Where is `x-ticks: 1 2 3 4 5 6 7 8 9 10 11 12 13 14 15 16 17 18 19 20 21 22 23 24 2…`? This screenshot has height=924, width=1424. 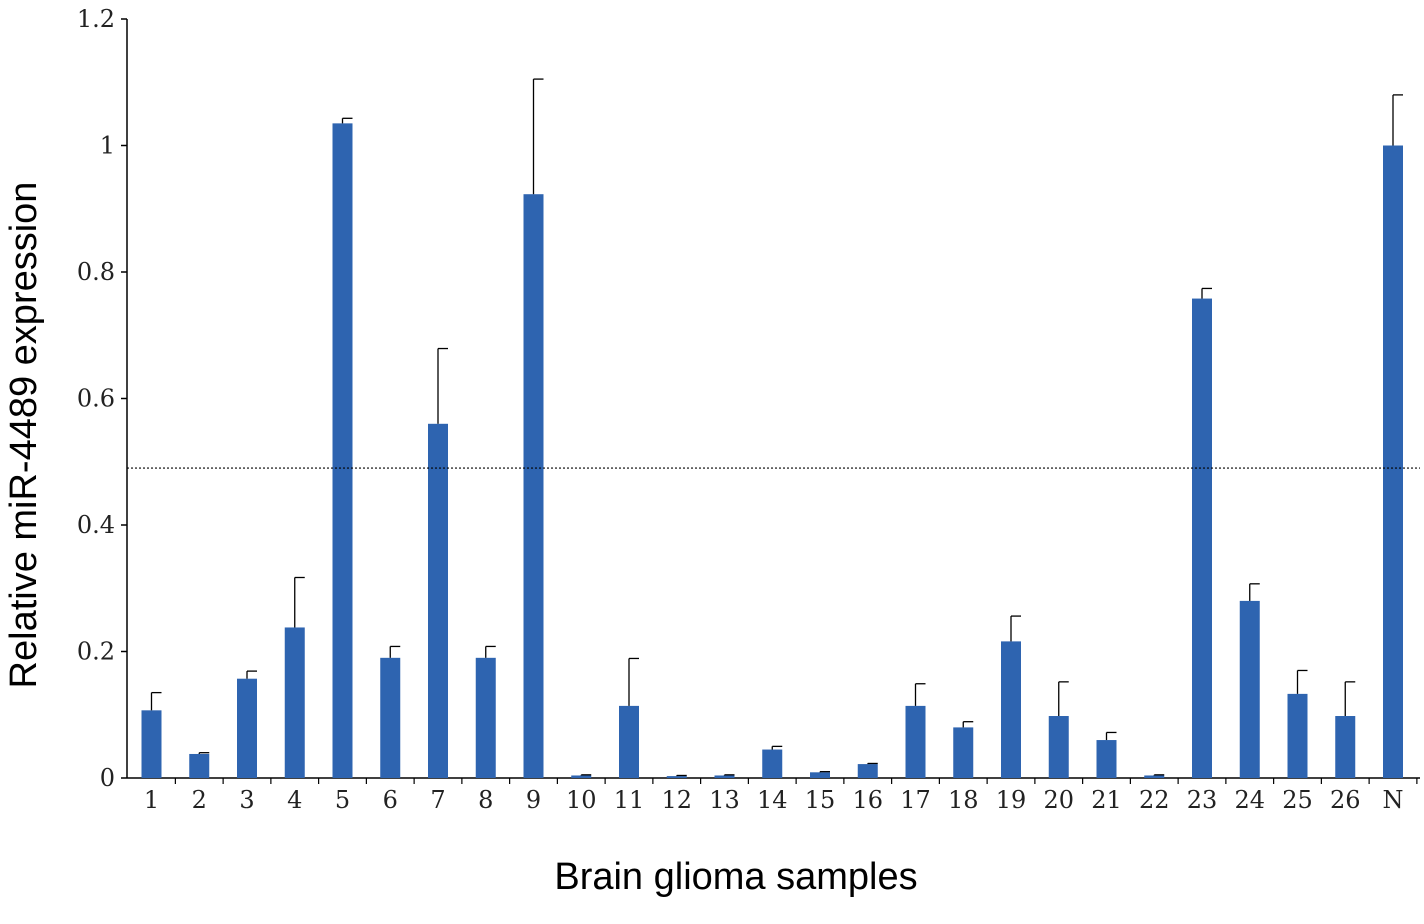
x-ticks: 1 2 3 4 5 6 7 8 9 10 11 12 13 14 15 16 17 18 19 20 21 22 23 24 2… is located at coordinates (781, 796).